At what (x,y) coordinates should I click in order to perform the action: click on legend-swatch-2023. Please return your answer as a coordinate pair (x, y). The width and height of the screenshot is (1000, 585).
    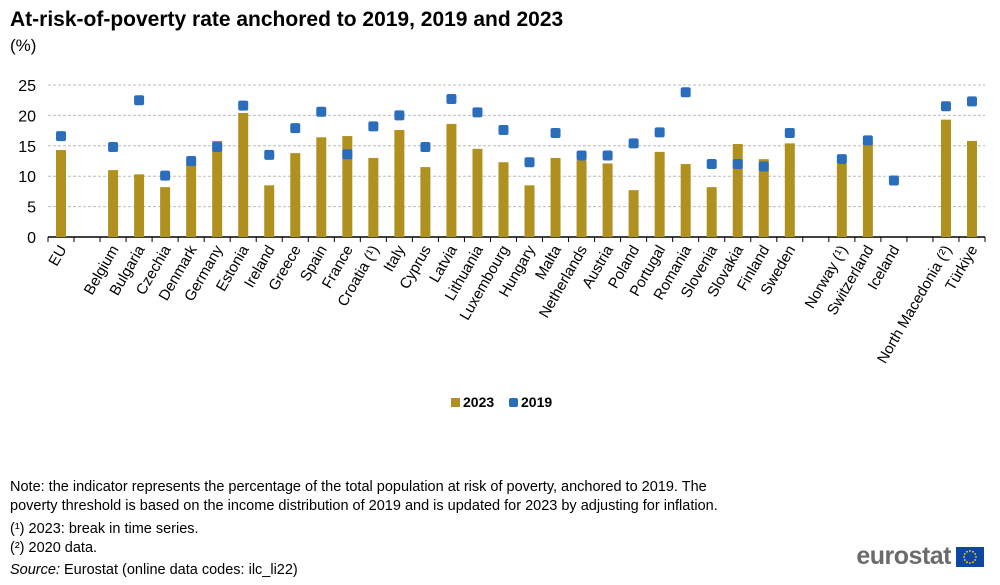
    Looking at the image, I should click on (455, 402).